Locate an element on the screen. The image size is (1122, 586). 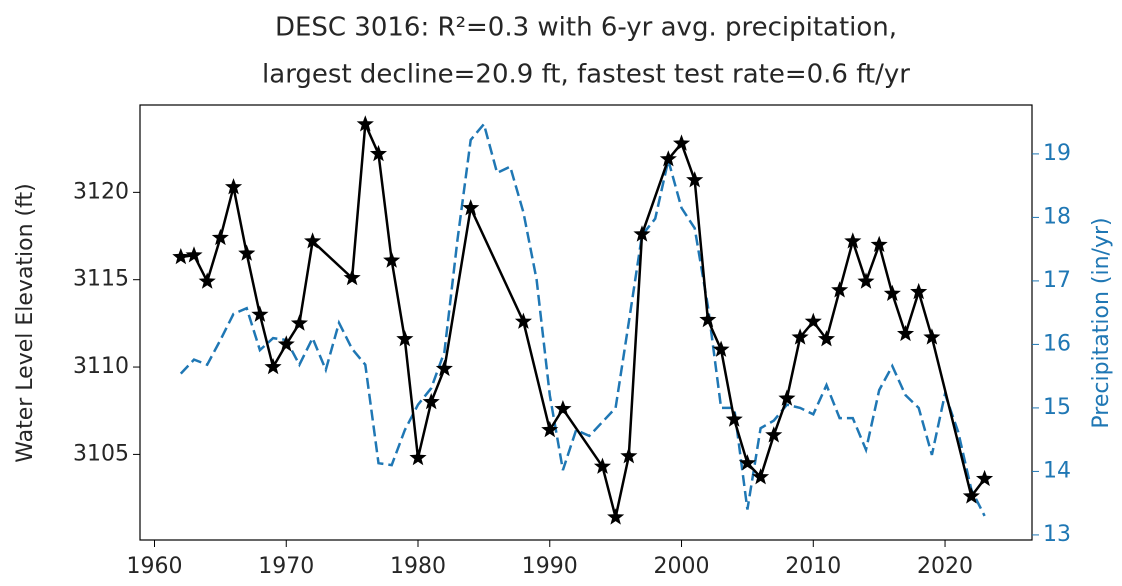
y-tick-label: 3115 is located at coordinates (101, 279).